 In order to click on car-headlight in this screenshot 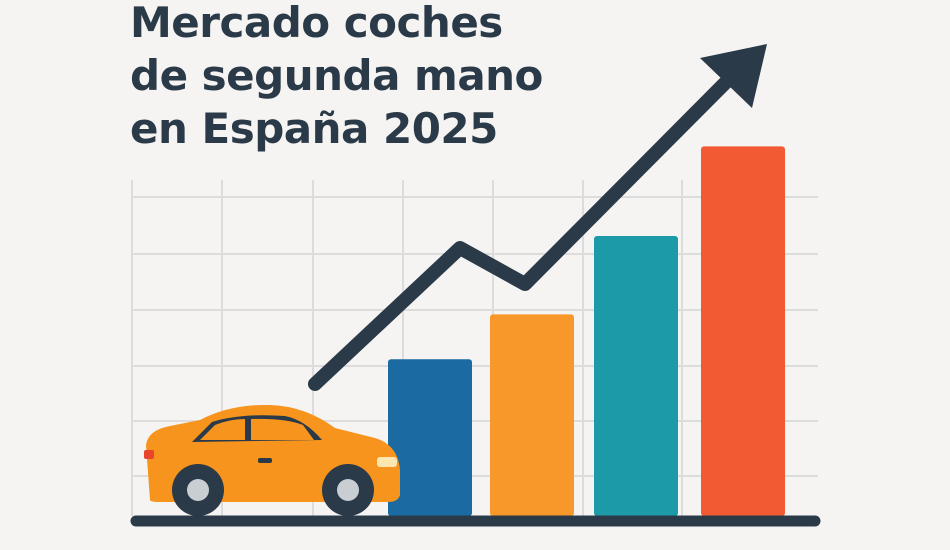, I will do `click(387, 462)`.